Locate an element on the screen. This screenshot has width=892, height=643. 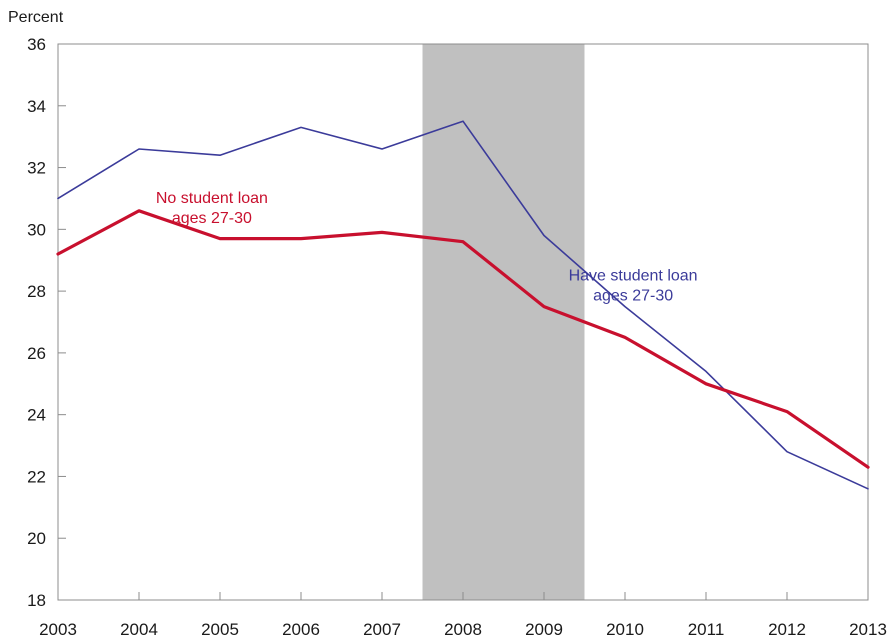
x-tick-label: 2006 is located at coordinates (301, 629).